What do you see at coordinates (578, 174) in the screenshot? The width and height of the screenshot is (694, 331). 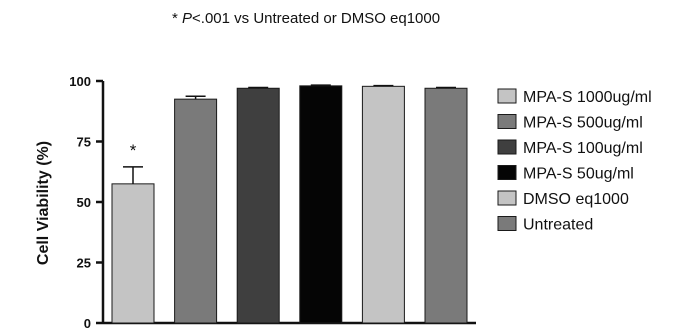 I see `legend-label: MPA-S 50ug/ml` at bounding box center [578, 174].